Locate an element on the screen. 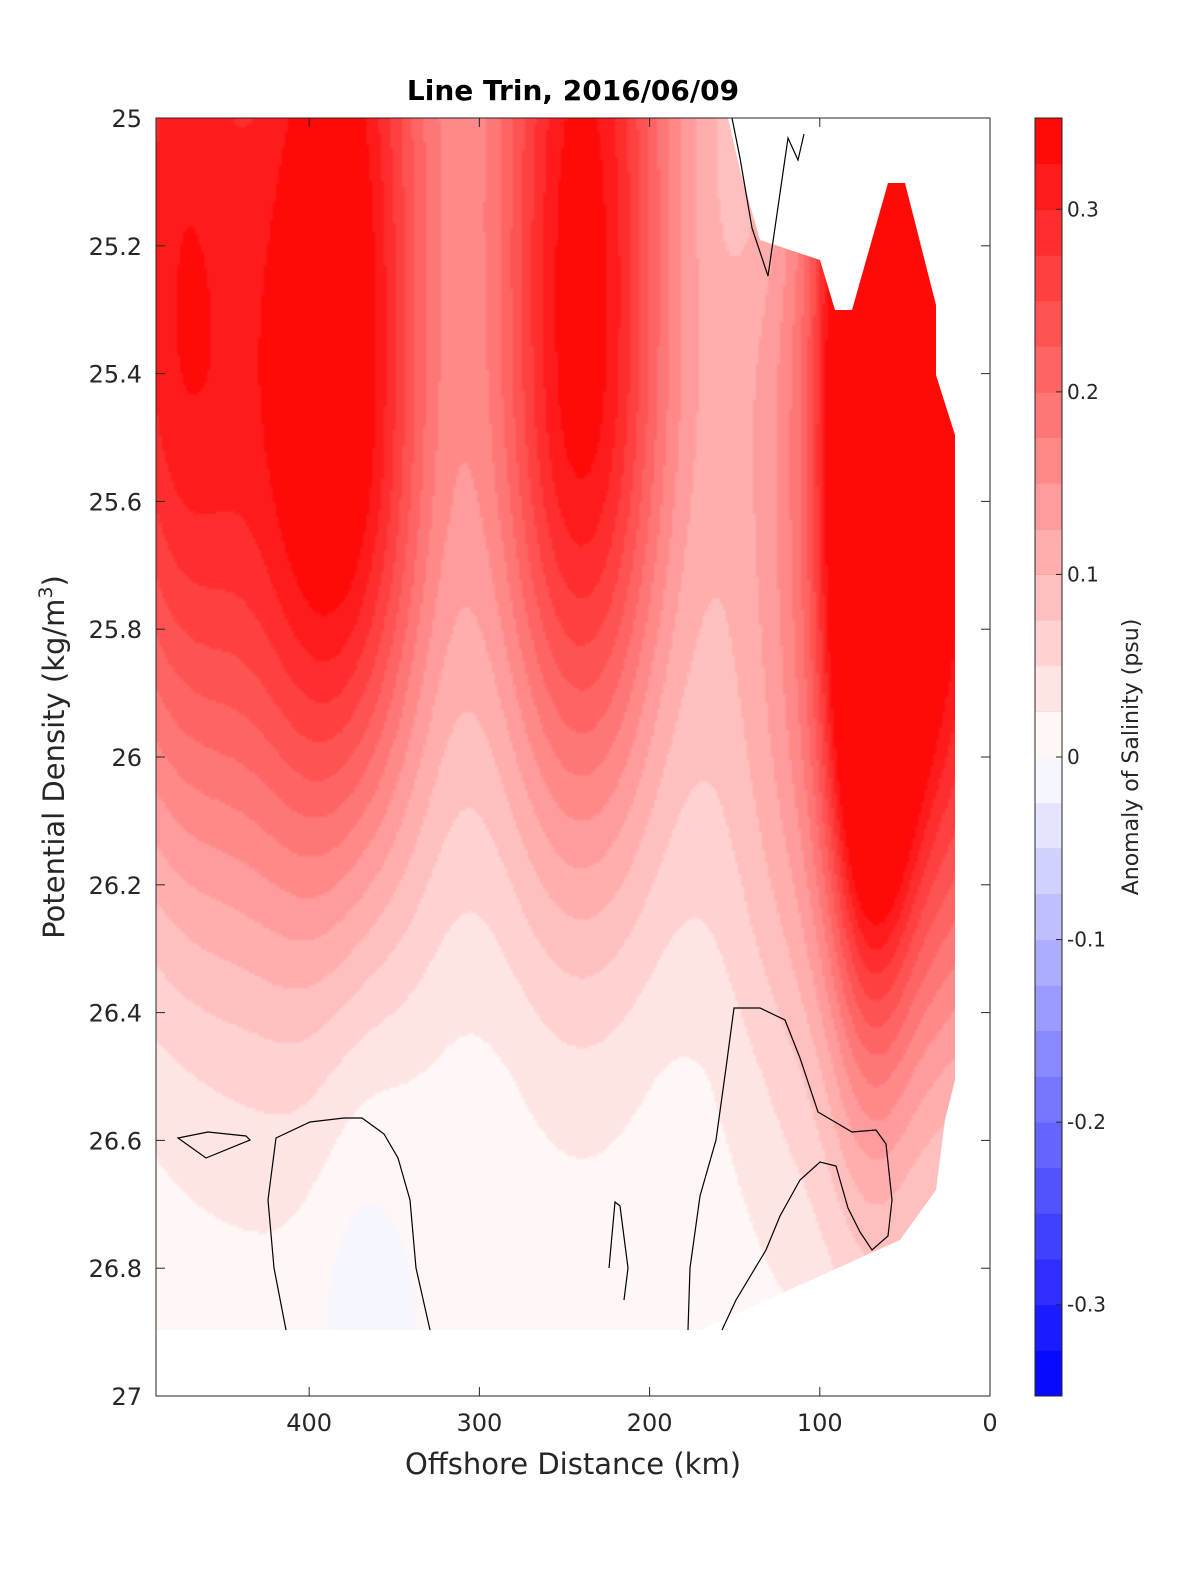 The width and height of the screenshot is (1200, 1575). y-axis-title-superscript: 3 is located at coordinates (46, 592).